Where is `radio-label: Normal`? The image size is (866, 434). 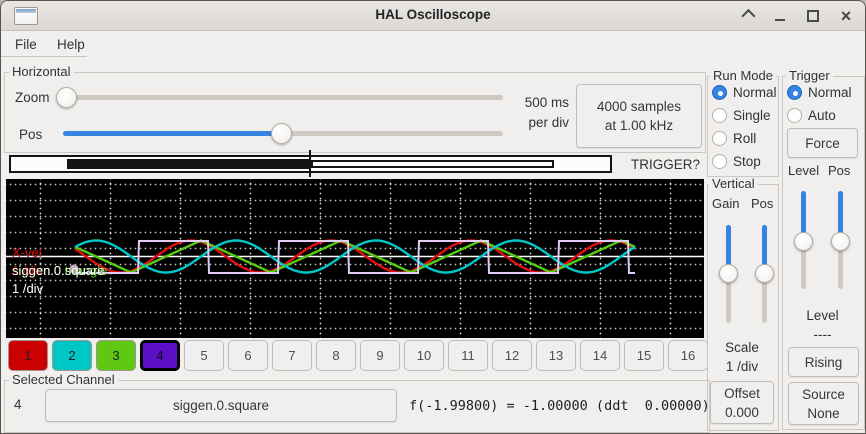 radio-label: Normal is located at coordinates (830, 92).